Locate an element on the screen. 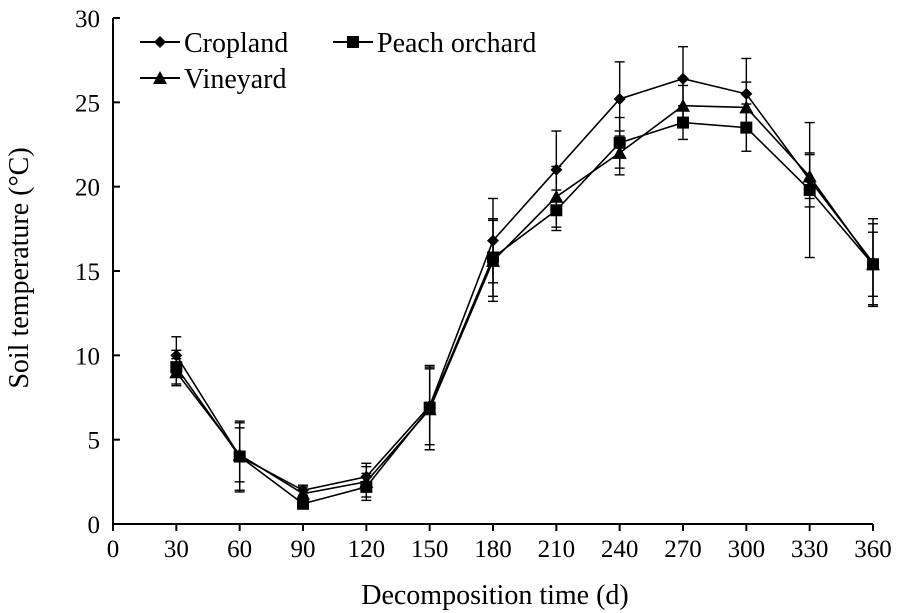  x-tick-label: 270 is located at coordinates (683, 549).